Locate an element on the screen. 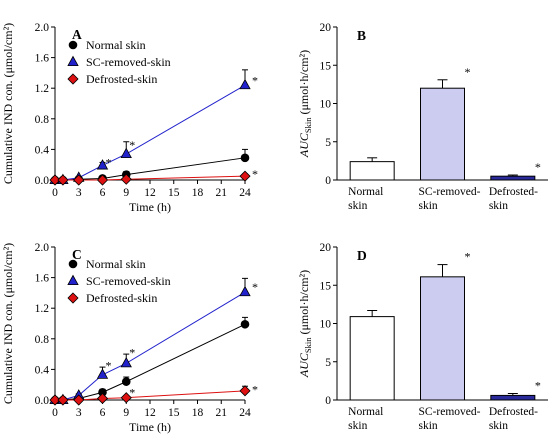  x-tick-label: 9 is located at coordinates (126, 193).